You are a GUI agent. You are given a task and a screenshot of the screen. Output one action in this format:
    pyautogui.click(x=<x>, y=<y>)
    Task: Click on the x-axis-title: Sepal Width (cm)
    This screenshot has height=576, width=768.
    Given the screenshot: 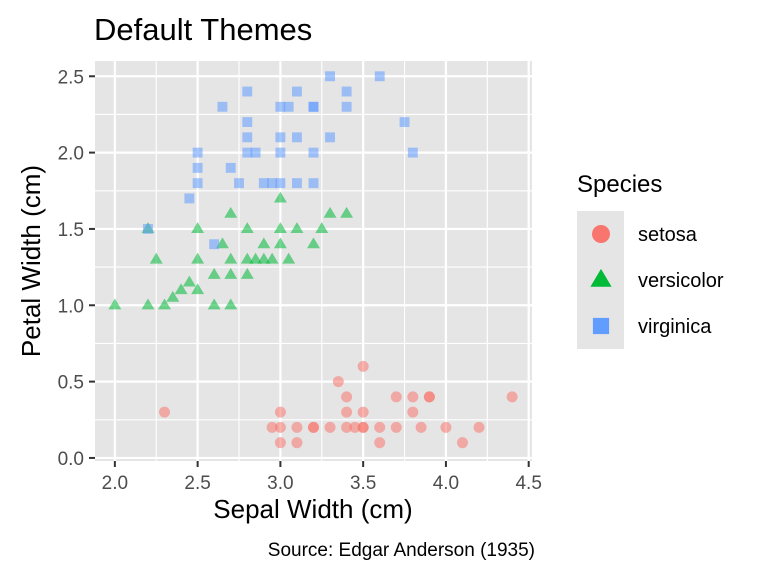 What is the action you would take?
    pyautogui.click(x=312, y=509)
    